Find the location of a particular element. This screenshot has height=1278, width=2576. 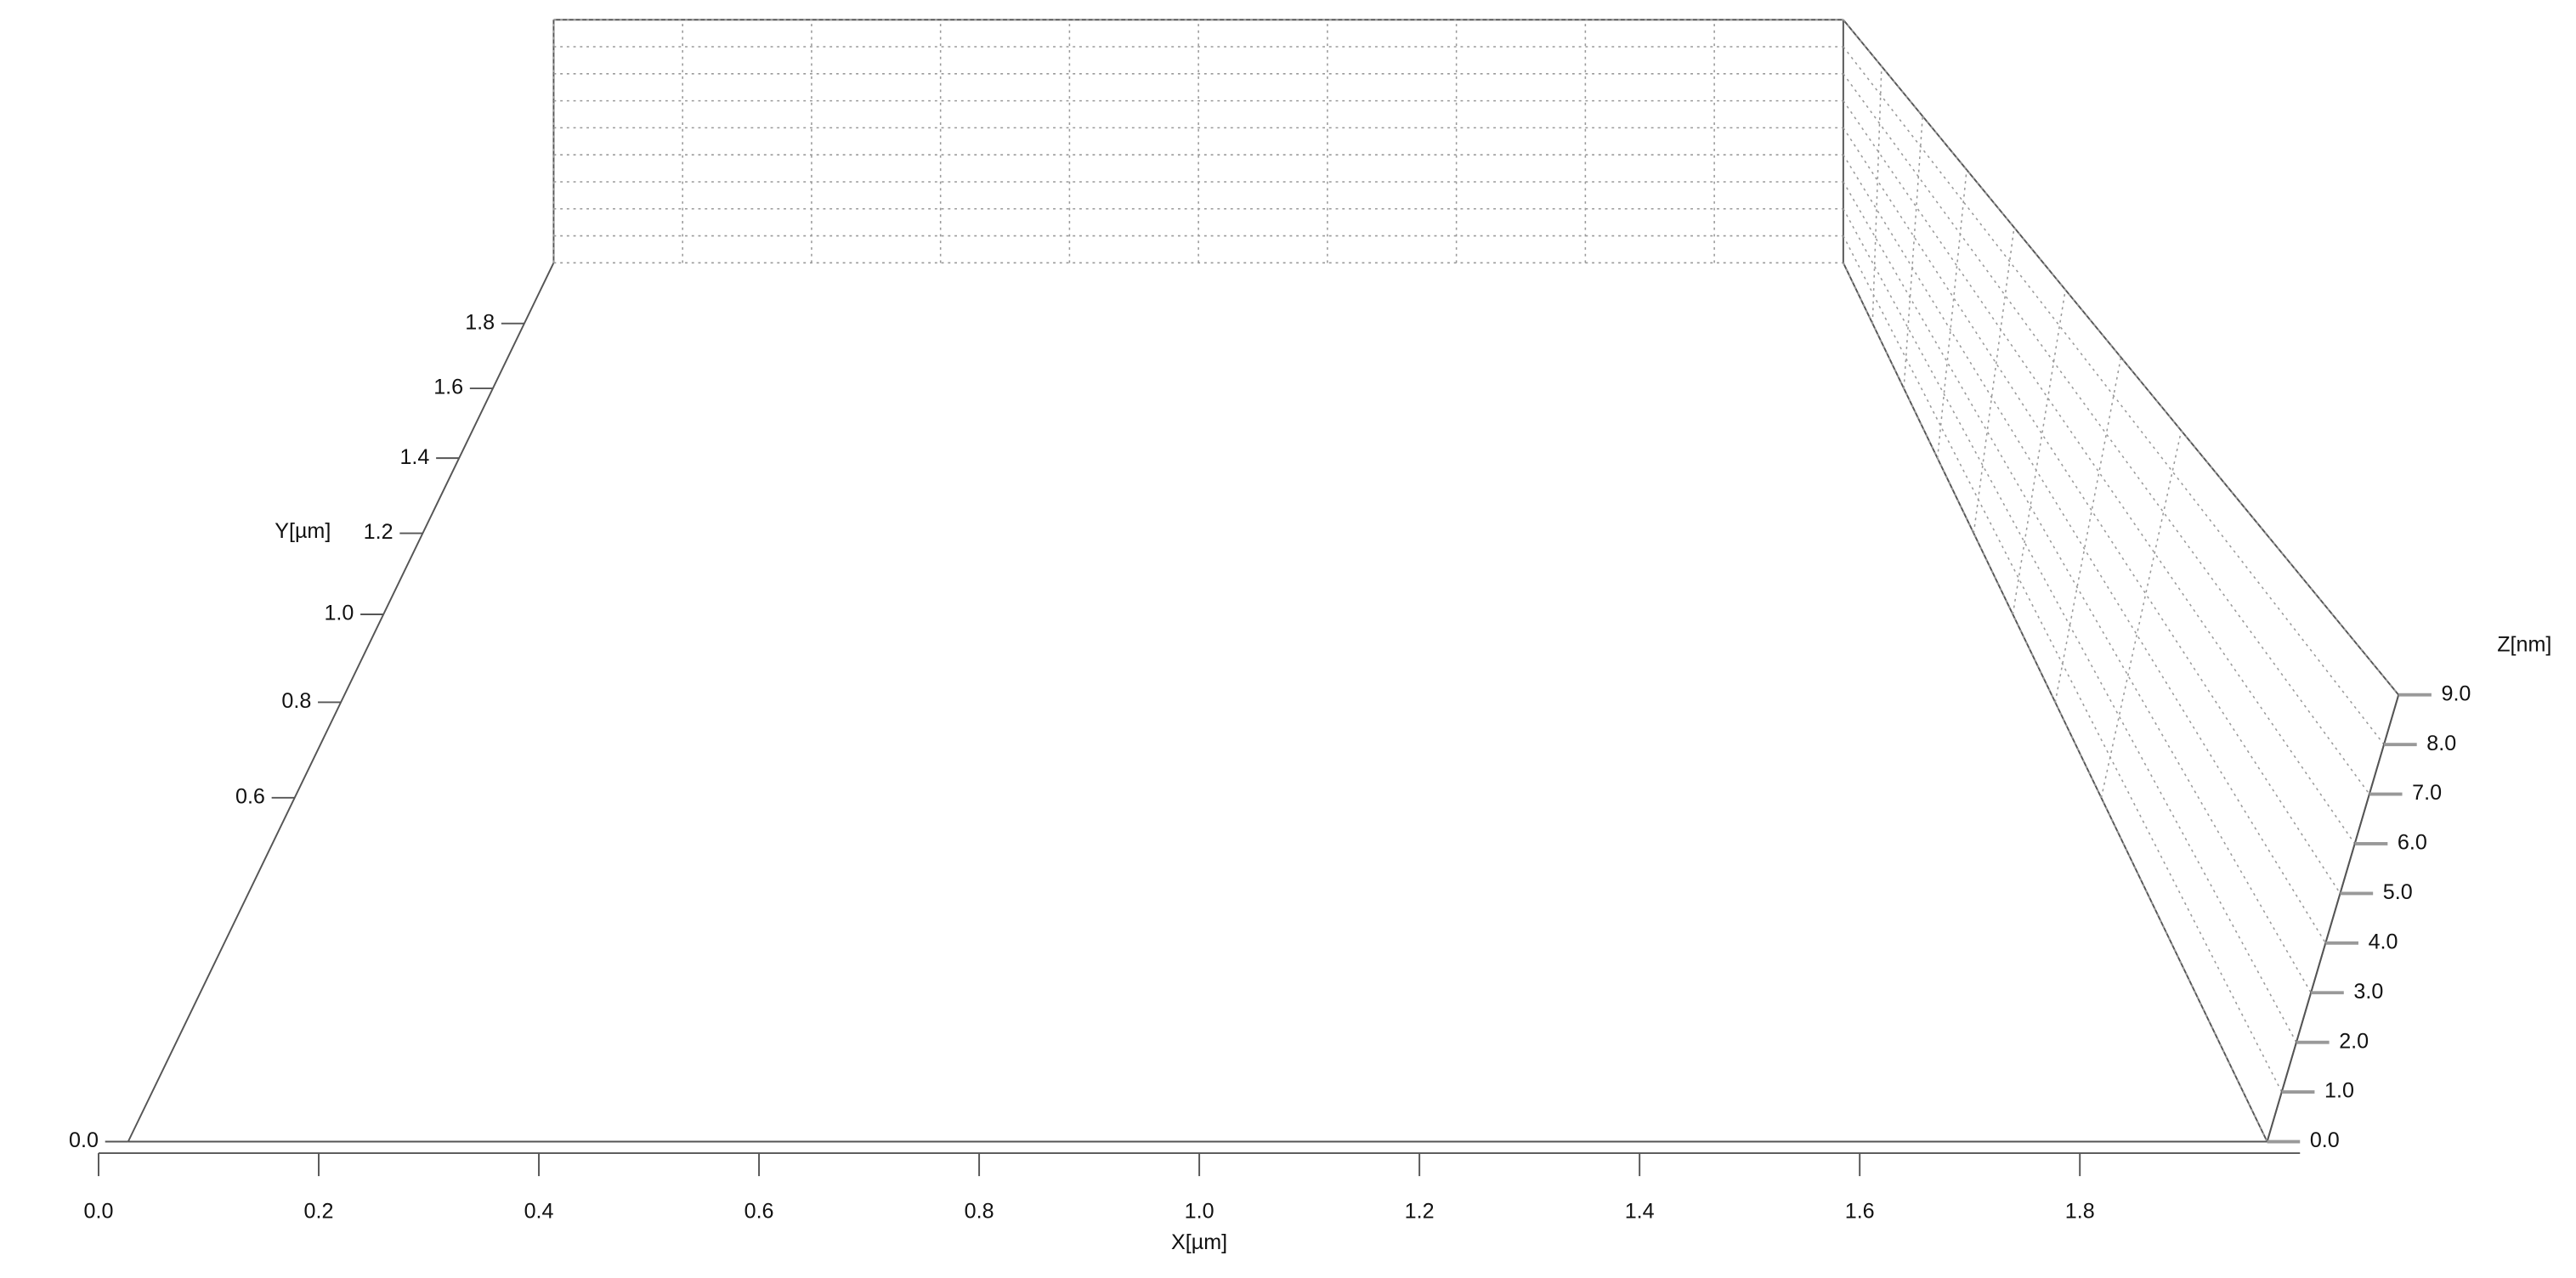

x-tick-label: 0.6 is located at coordinates (759, 1211).